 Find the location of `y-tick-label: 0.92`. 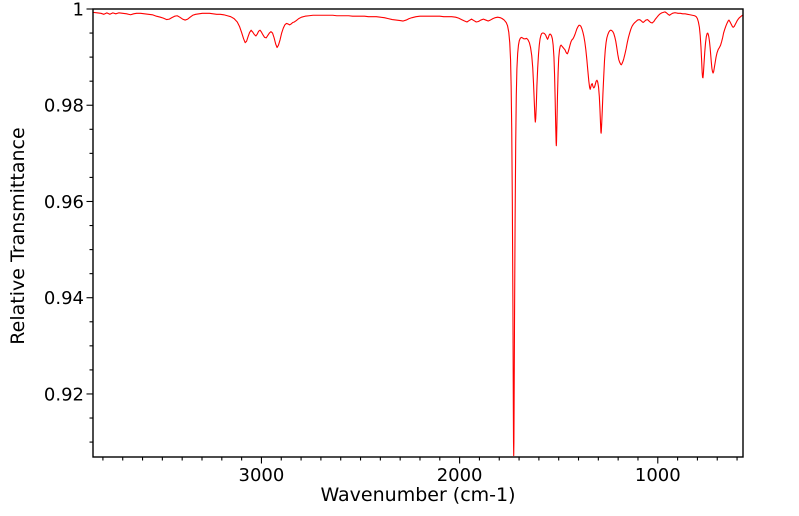

y-tick-label: 0.92 is located at coordinates (64, 394).